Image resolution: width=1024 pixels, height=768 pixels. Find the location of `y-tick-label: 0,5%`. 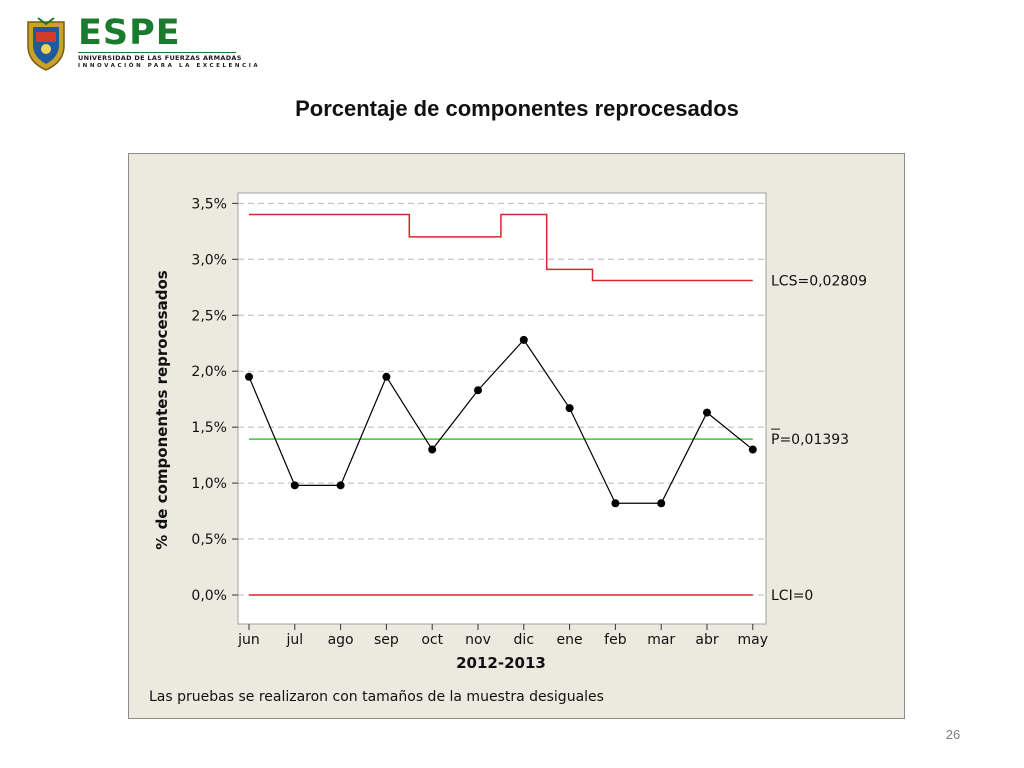

y-tick-label: 0,5% is located at coordinates (209, 540).